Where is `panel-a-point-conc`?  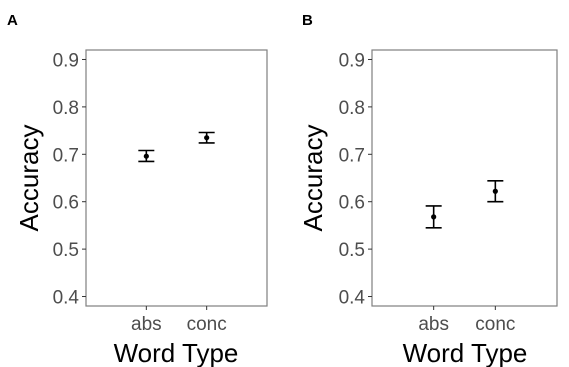
panel-a-point-conc is located at coordinates (207, 138).